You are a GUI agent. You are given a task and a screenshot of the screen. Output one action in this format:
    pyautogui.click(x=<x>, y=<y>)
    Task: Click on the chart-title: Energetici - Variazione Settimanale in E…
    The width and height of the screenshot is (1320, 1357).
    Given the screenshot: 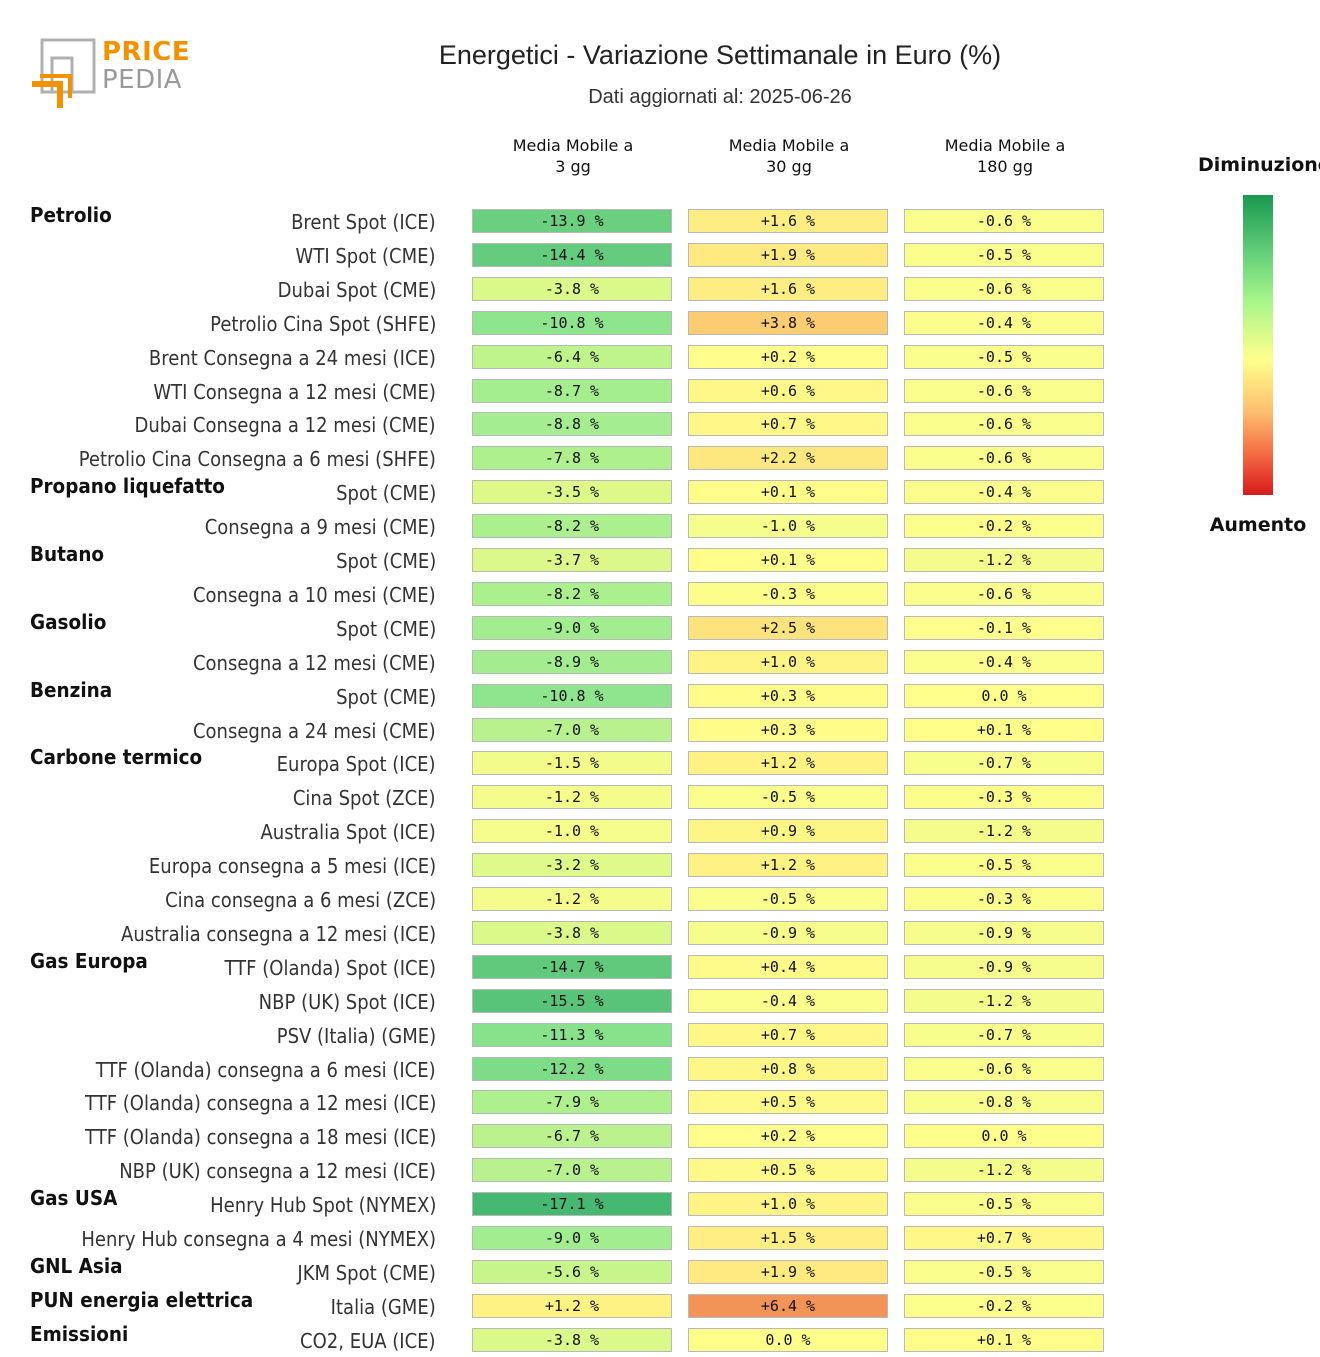 What is the action you would take?
    pyautogui.click(x=720, y=55)
    